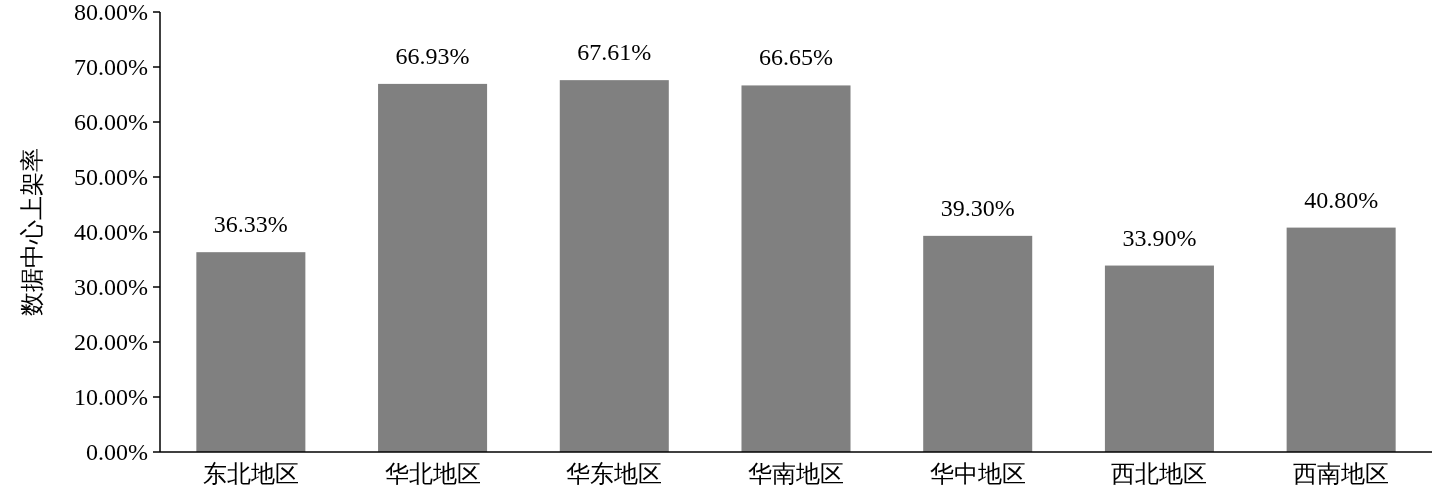 This screenshot has height=499, width=1442. Describe the element at coordinates (250, 224) in the screenshot. I see `data-label: 36.33%` at that location.